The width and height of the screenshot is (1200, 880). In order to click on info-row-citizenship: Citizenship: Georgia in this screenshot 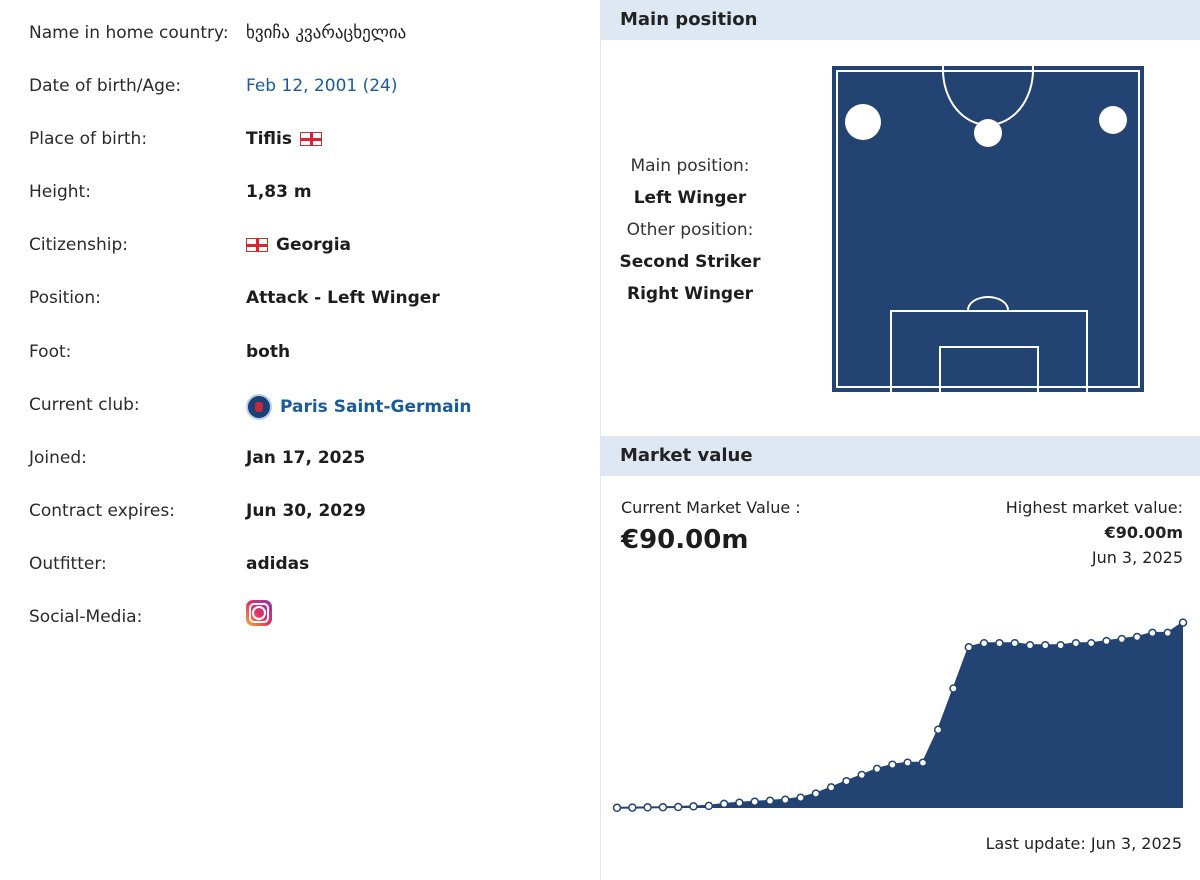, I will do `click(300, 260)`.